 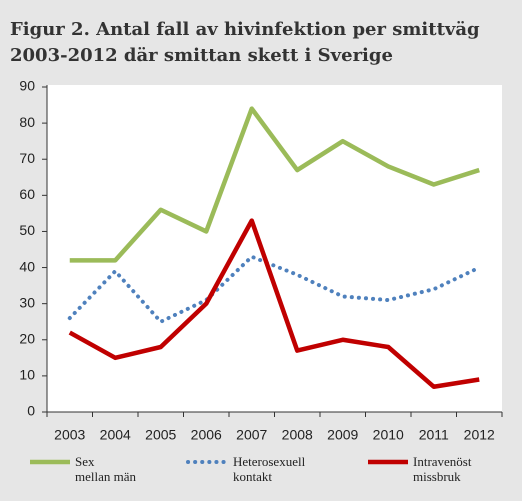 I want to click on x-tick-label: 2008, so click(x=297, y=435).